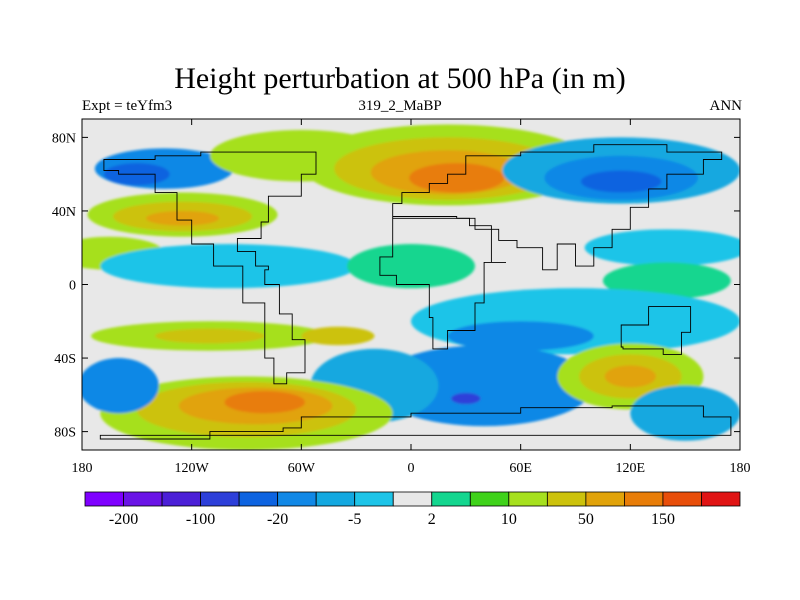 The width and height of the screenshot is (800, 600). Describe the element at coordinates (64, 138) in the screenshot. I see `y-tick-label-0: 80N` at that location.